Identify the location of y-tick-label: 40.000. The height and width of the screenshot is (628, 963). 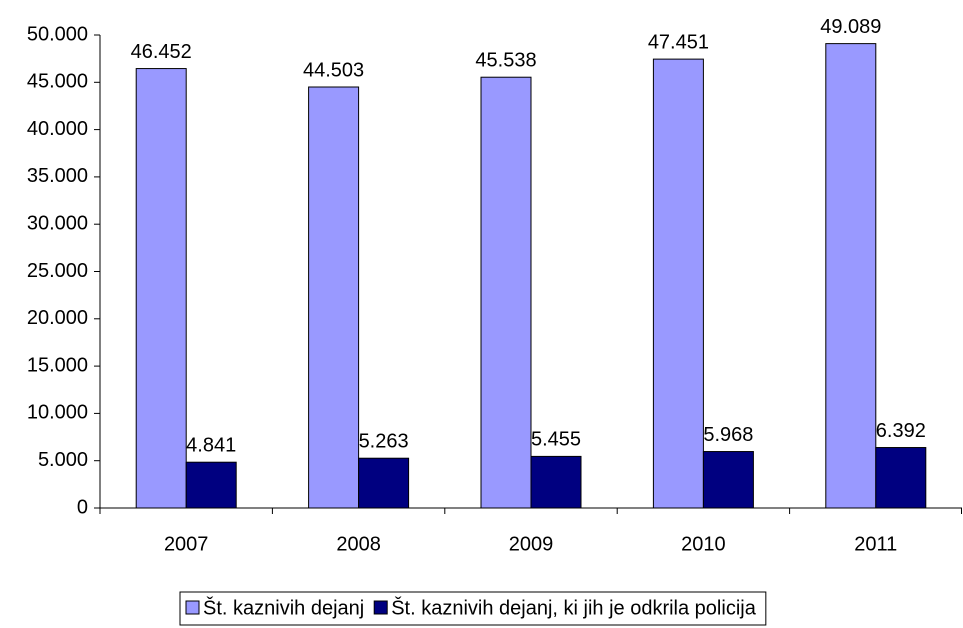
(57, 129).